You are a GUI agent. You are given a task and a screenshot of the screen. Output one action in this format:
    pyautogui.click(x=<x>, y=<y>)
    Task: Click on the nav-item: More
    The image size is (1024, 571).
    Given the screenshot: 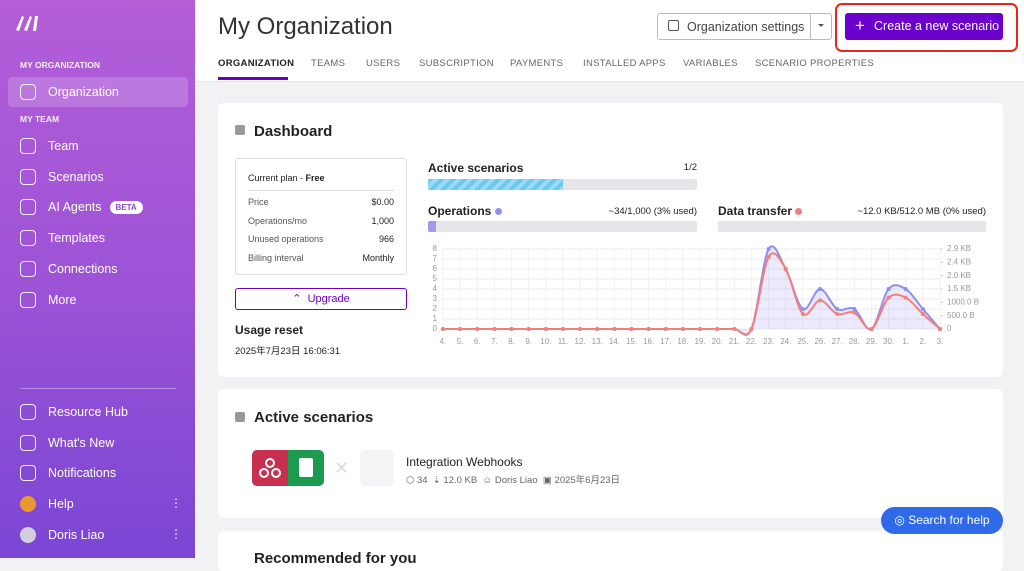 What is the action you would take?
    pyautogui.click(x=48, y=299)
    